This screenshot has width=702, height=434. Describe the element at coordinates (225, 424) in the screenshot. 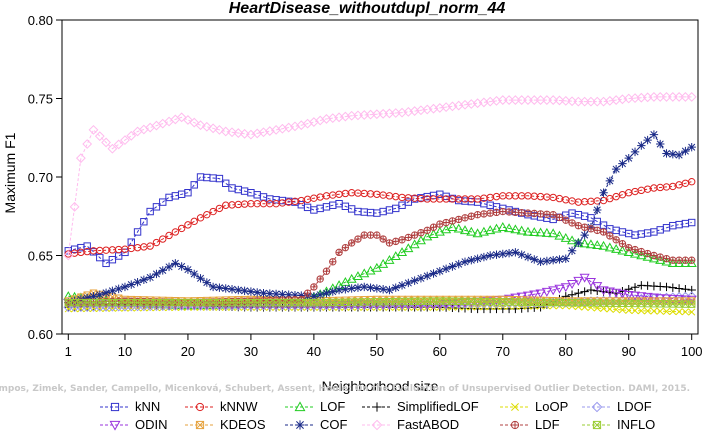

I see `legend-item-kdeos: KDEOS` at that location.